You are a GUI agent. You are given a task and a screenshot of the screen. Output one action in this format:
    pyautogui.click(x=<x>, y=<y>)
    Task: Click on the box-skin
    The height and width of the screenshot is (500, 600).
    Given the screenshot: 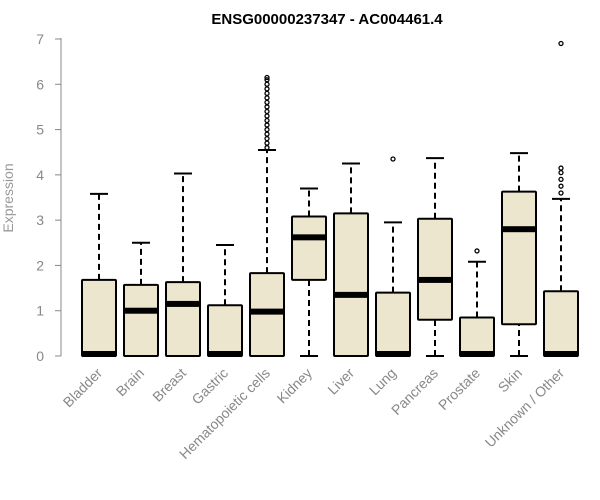 What is the action you would take?
    pyautogui.click(x=519, y=254)
    